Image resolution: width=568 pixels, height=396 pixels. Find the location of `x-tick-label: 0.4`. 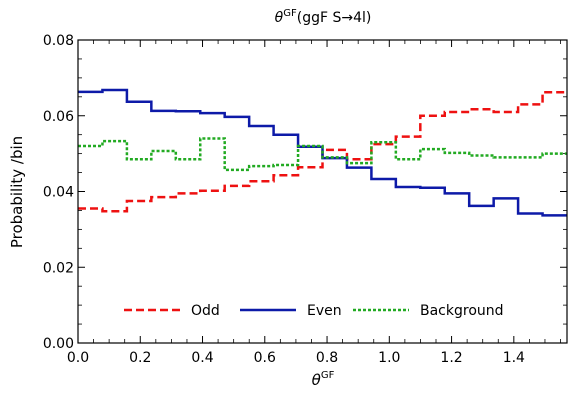

x-tick-label: 0.4 is located at coordinates (202, 358).